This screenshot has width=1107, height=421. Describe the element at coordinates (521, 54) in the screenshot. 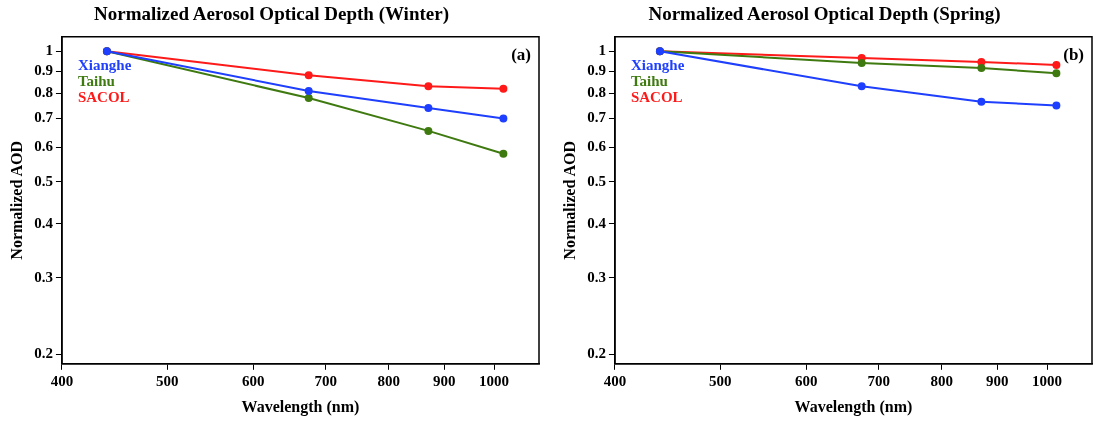

I see `annotation: (a)` at that location.